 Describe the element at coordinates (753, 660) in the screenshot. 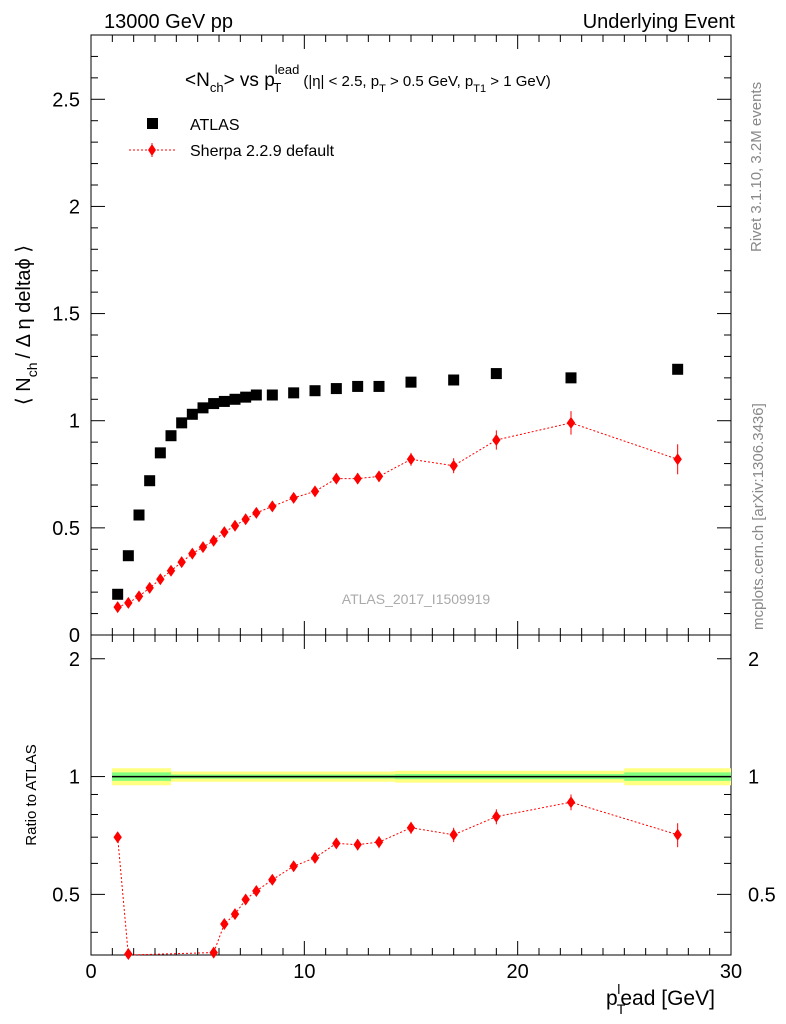

I see `ratio-y-tick-label-right: 2` at that location.